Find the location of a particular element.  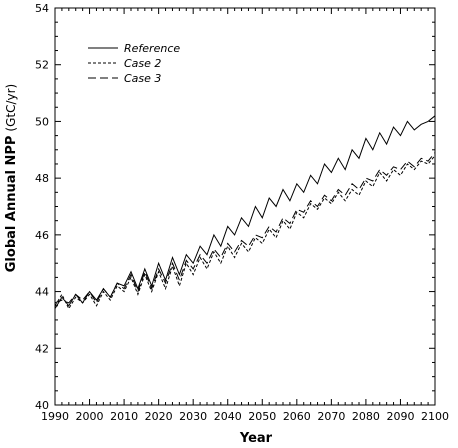

y-tick-label: 46 is located at coordinates (42, 235).